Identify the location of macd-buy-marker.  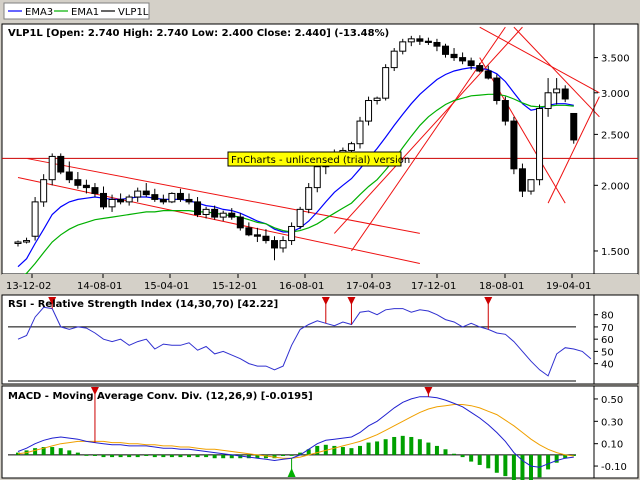
(291, 472).